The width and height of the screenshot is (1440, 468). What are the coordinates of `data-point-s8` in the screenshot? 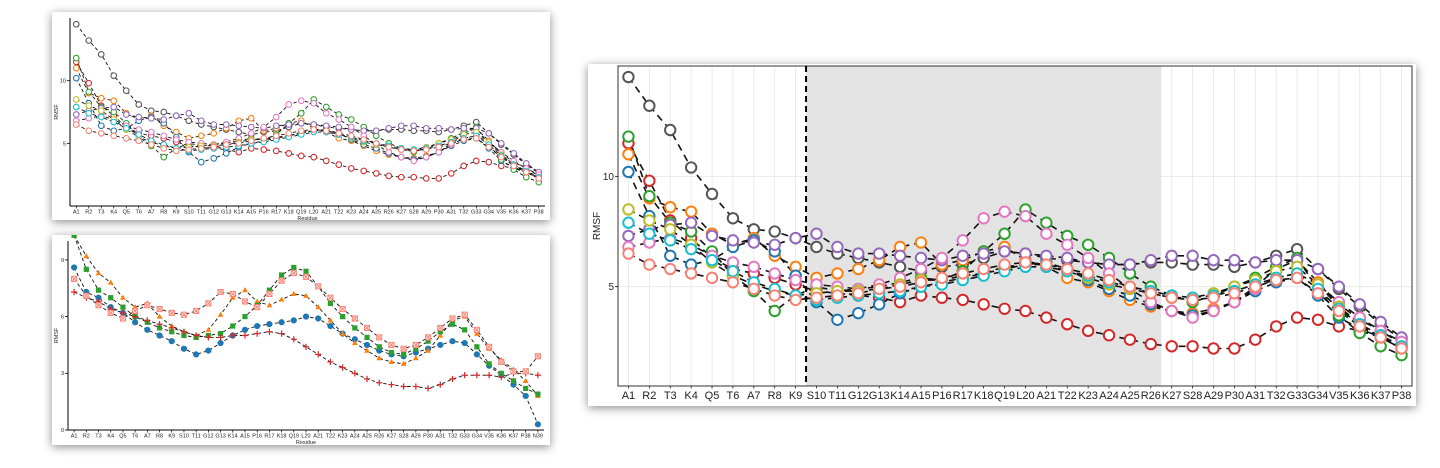 It's located at (649, 220).